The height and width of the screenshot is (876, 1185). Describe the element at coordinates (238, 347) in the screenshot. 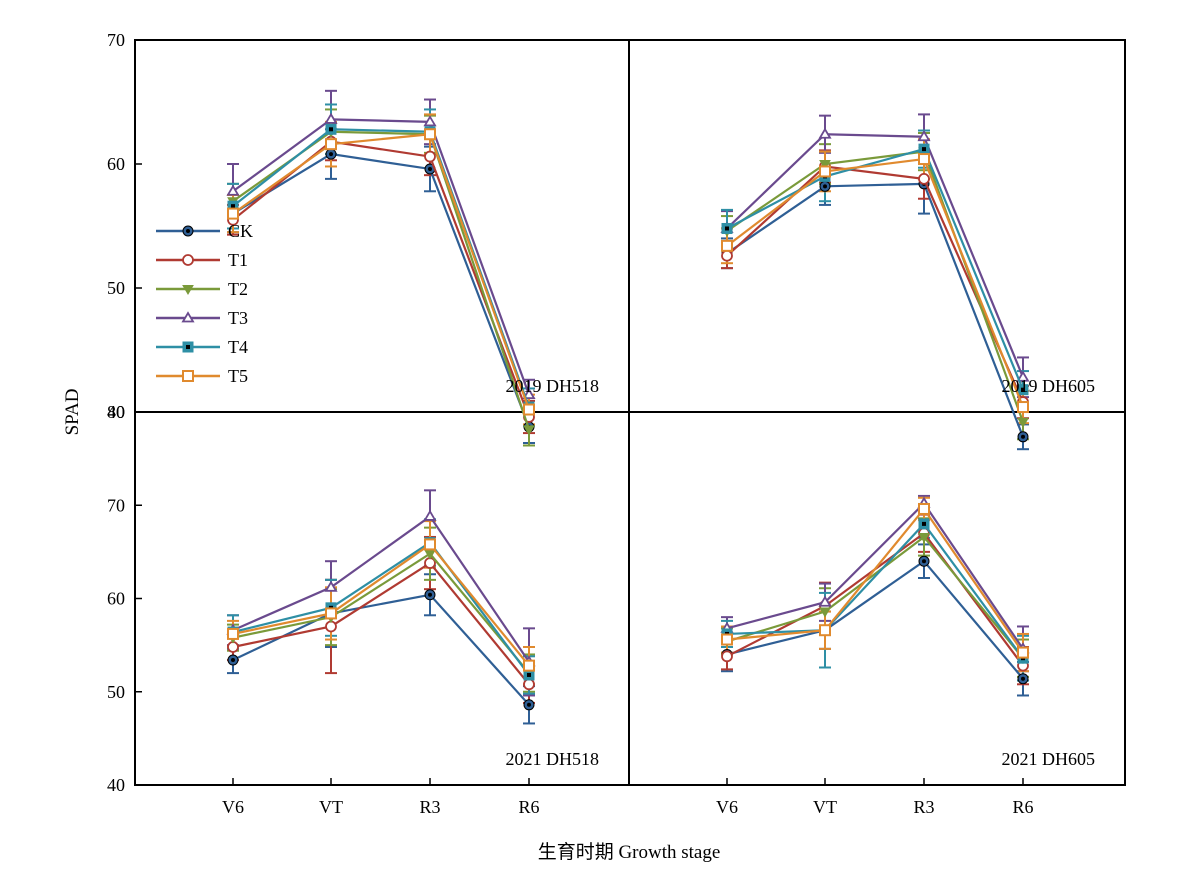

I see `legend-label: T4` at that location.